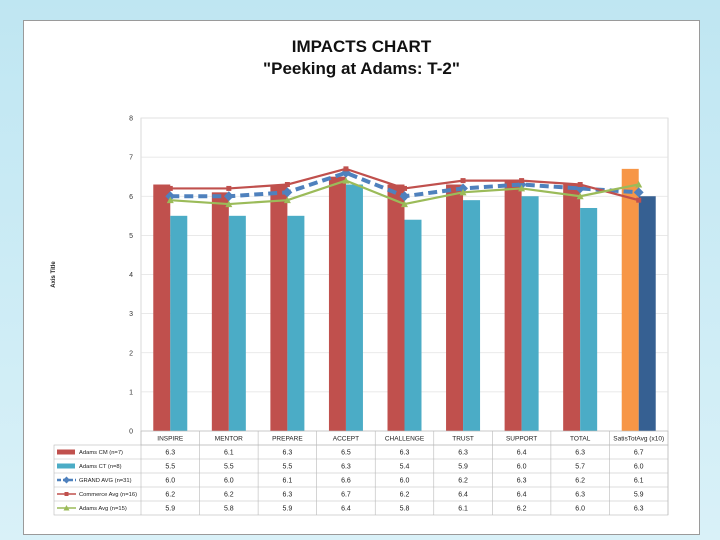  Describe the element at coordinates (131, 197) in the screenshot. I see `y-tick-label: 6` at that location.